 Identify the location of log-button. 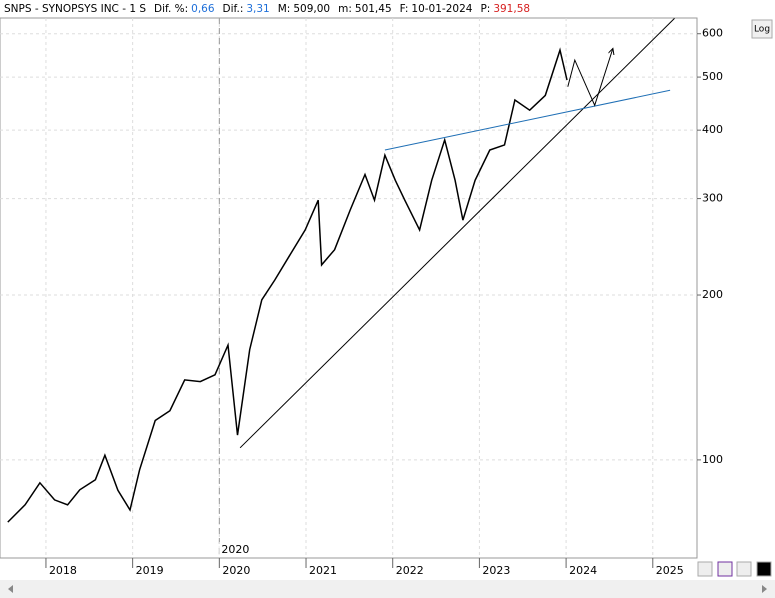
(762, 29).